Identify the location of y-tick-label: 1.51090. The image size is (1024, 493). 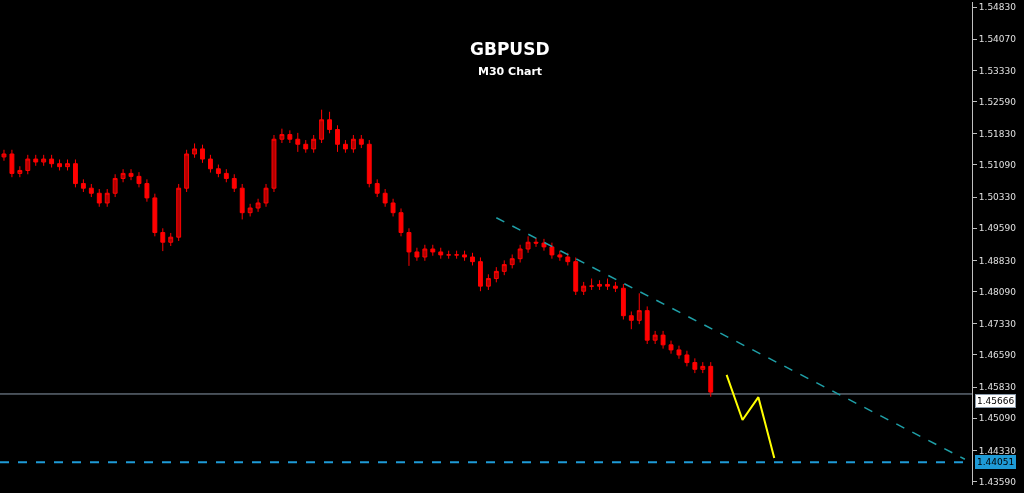
(997, 165).